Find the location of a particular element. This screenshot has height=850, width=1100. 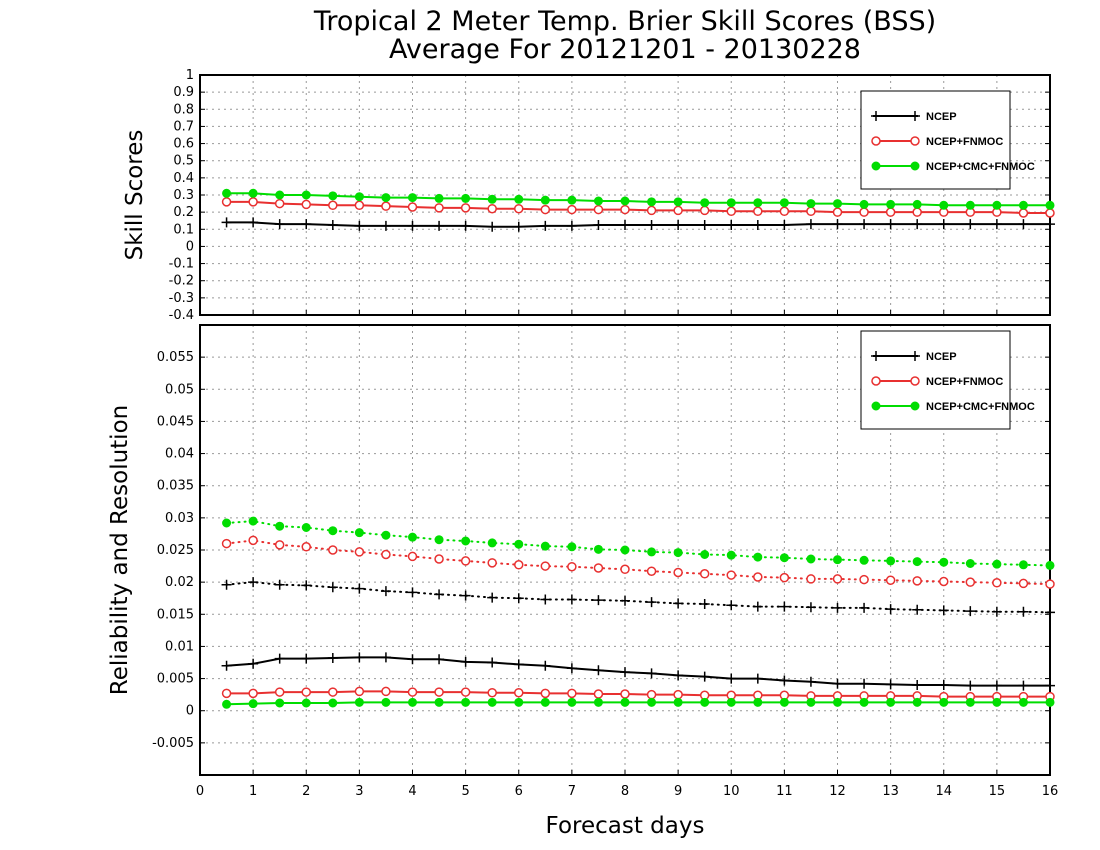

y-tick-label: 0.02 is located at coordinates (179, 582).